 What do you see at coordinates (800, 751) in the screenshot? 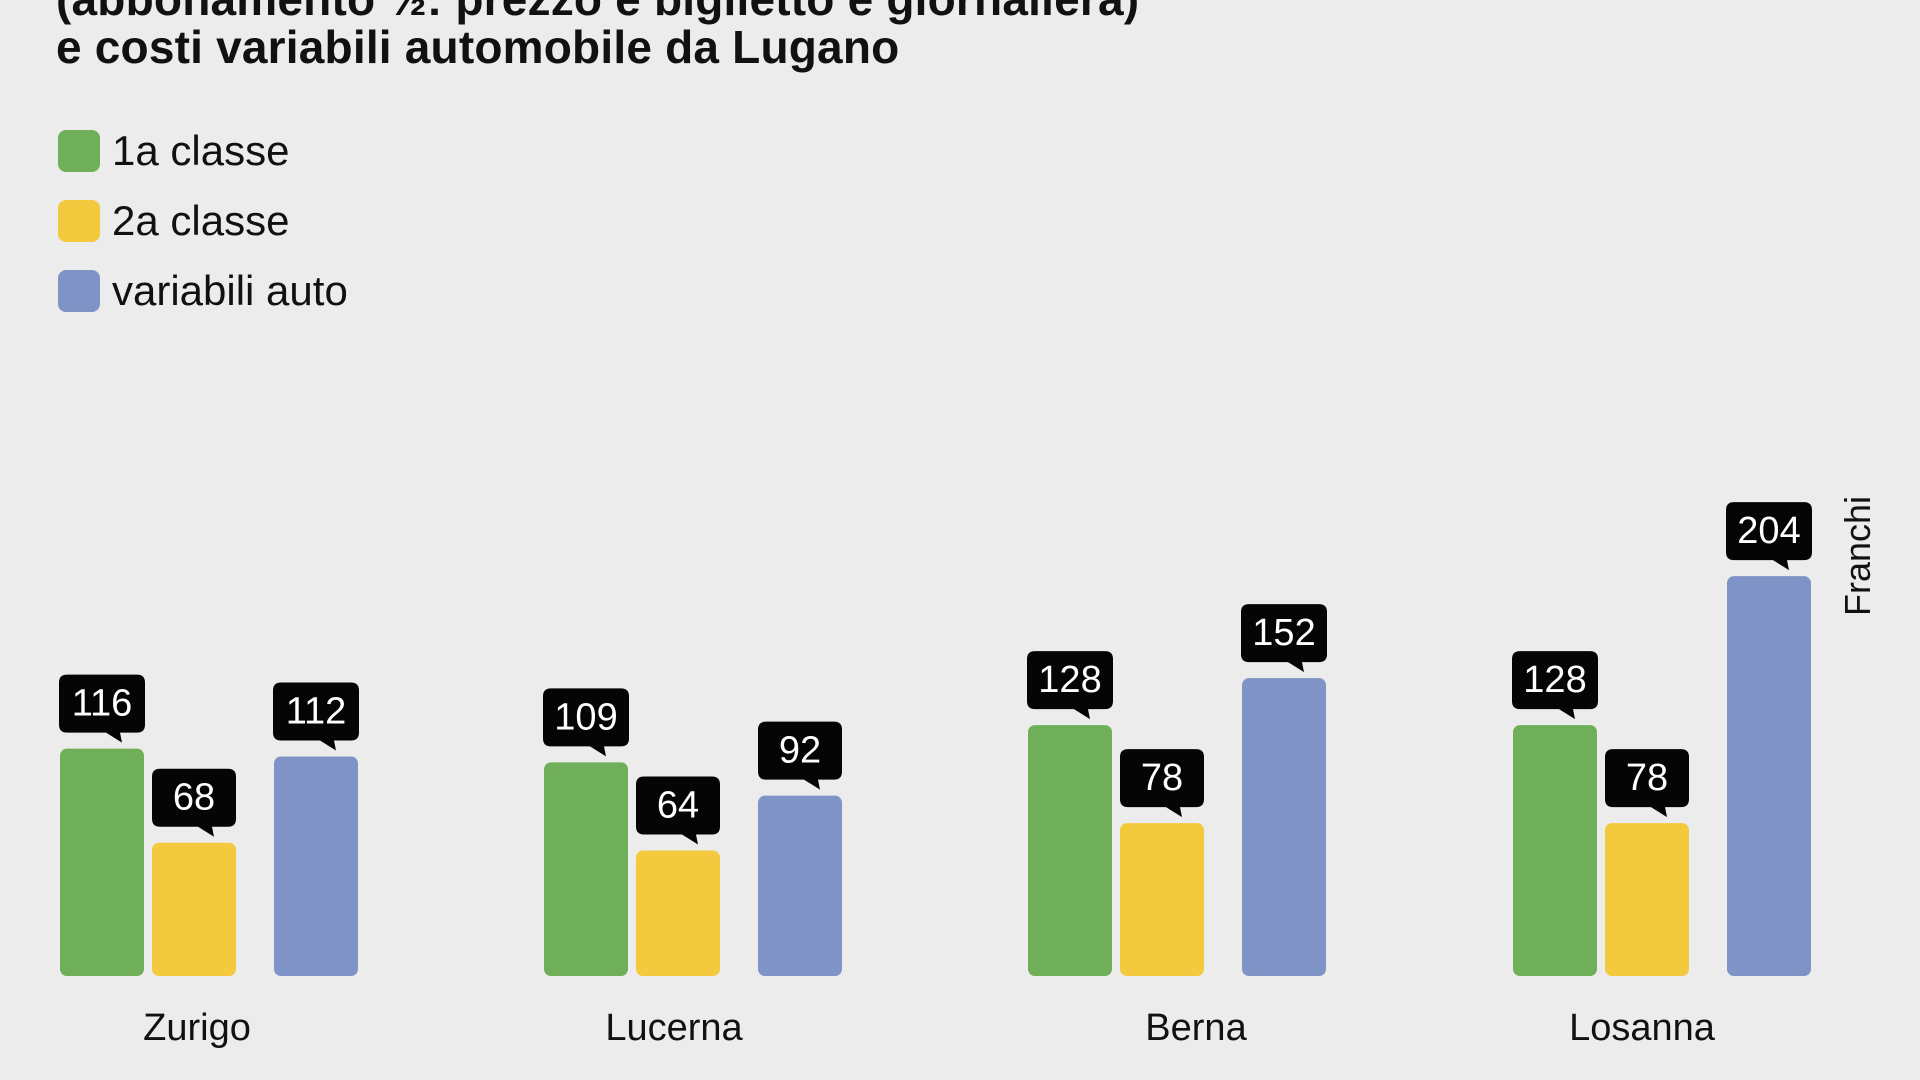
I see `data-label-lucerna-variabili-auto: 92` at bounding box center [800, 751].